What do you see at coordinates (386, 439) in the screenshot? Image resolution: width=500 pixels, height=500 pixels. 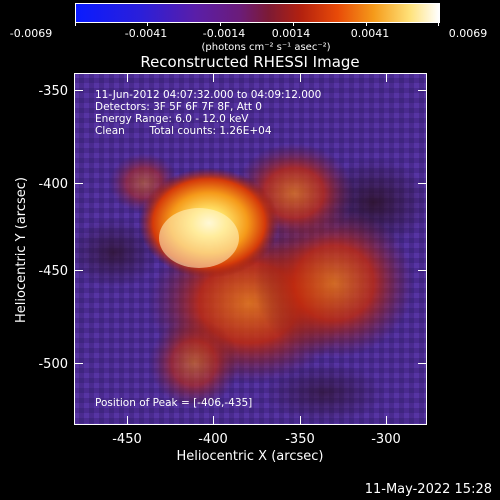 I see `x-tick-label: -300` at bounding box center [386, 439].